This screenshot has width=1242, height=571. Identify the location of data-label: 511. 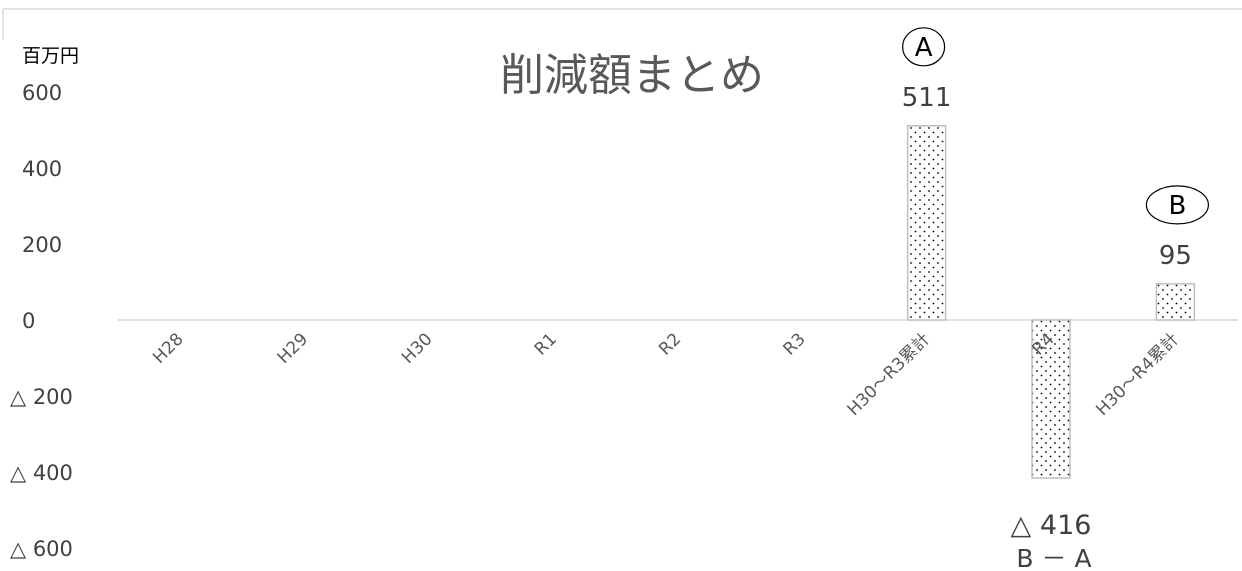
(927, 98).